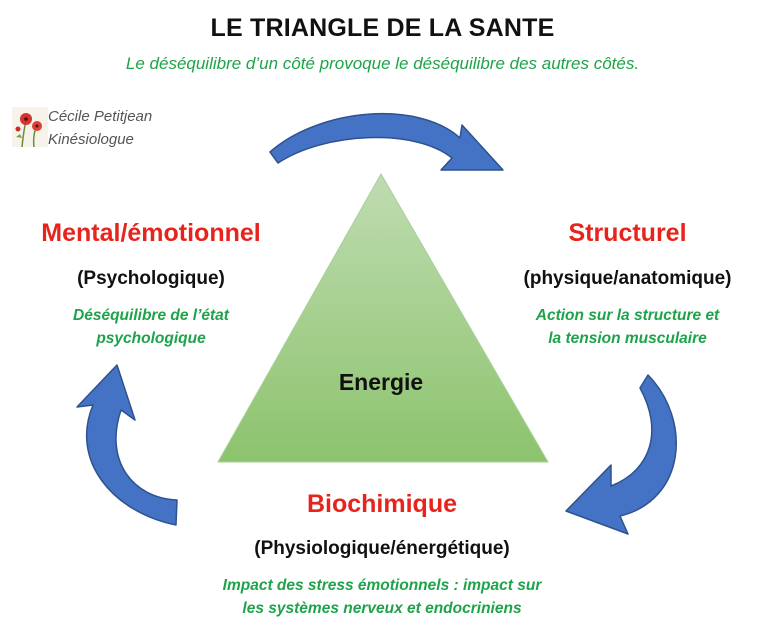 This screenshot has height=633, width=765. What do you see at coordinates (382, 608) in the screenshot?
I see `node-biochimique-desc-line2: les systèmes nerveux et endocriniens` at bounding box center [382, 608].